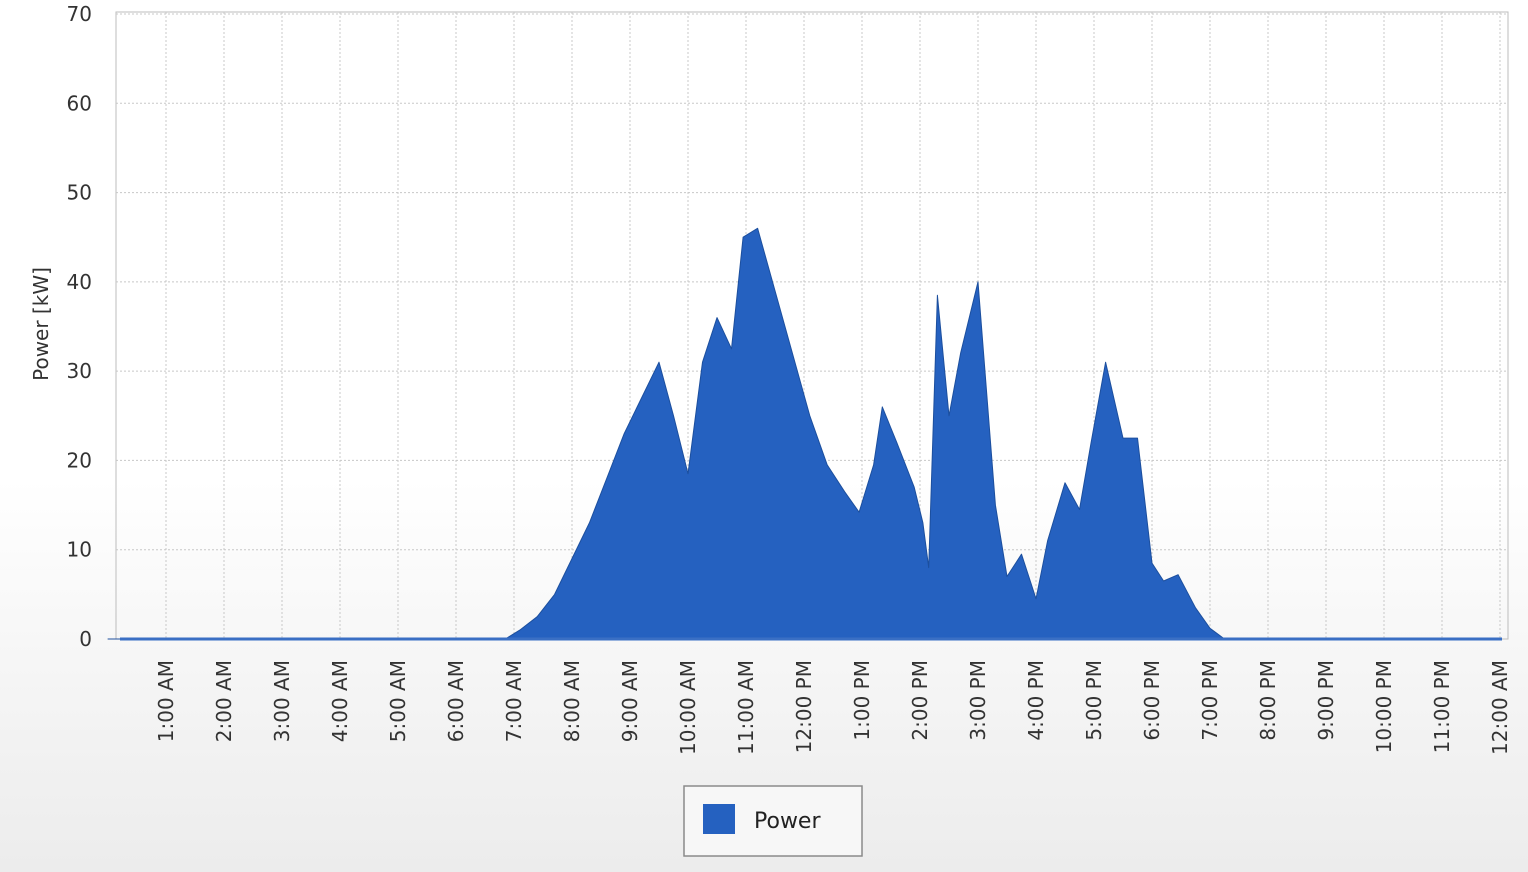  I want to click on x-tick-label: 8:00 AM, so click(572, 701).